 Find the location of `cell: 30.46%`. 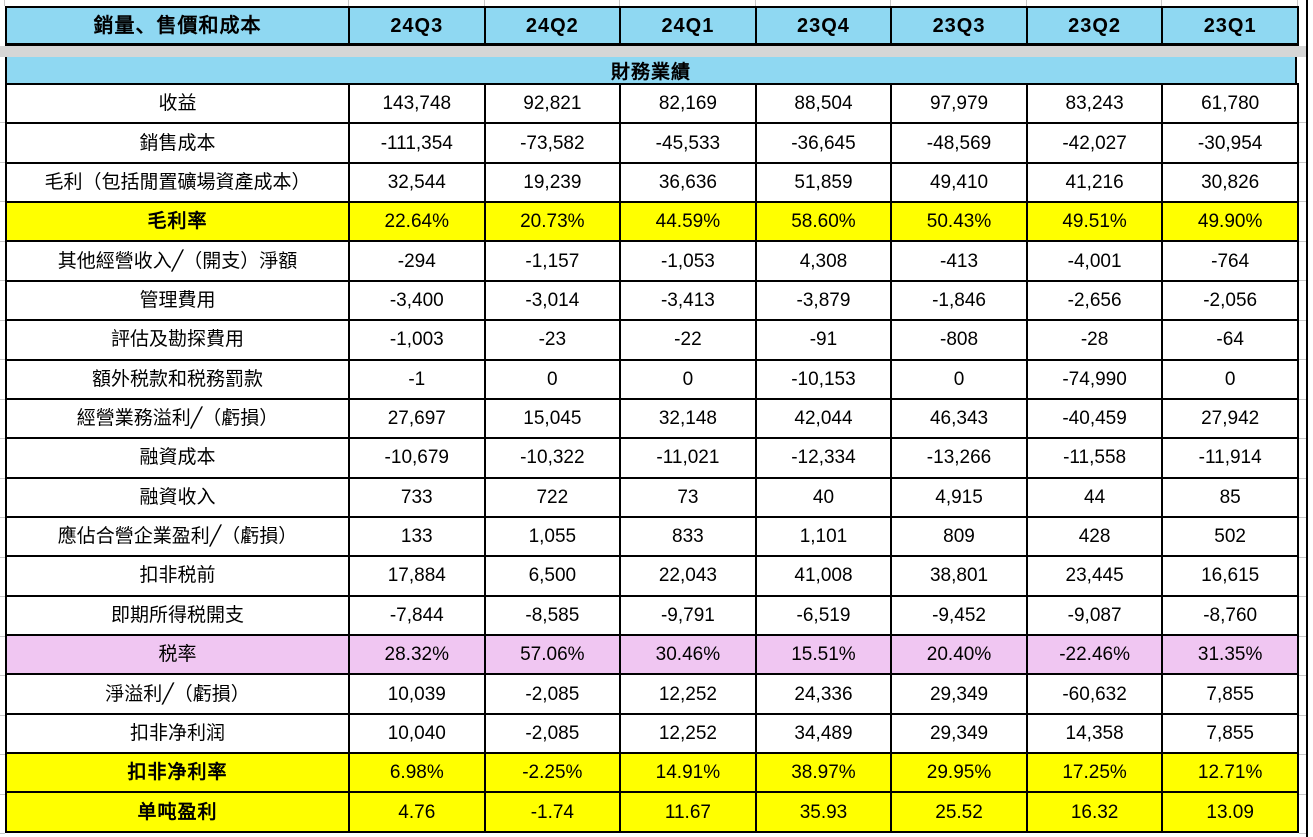

cell: 30.46% is located at coordinates (688, 655).